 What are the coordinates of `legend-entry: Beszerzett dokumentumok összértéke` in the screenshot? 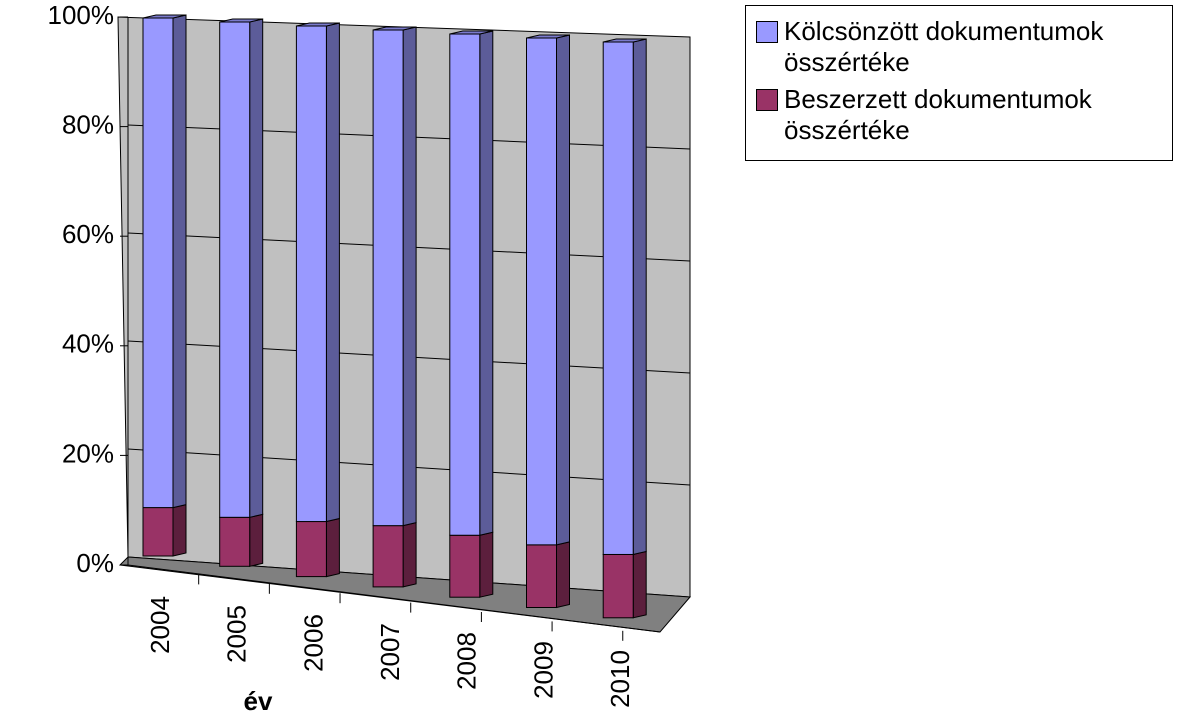 It's located at (959, 115).